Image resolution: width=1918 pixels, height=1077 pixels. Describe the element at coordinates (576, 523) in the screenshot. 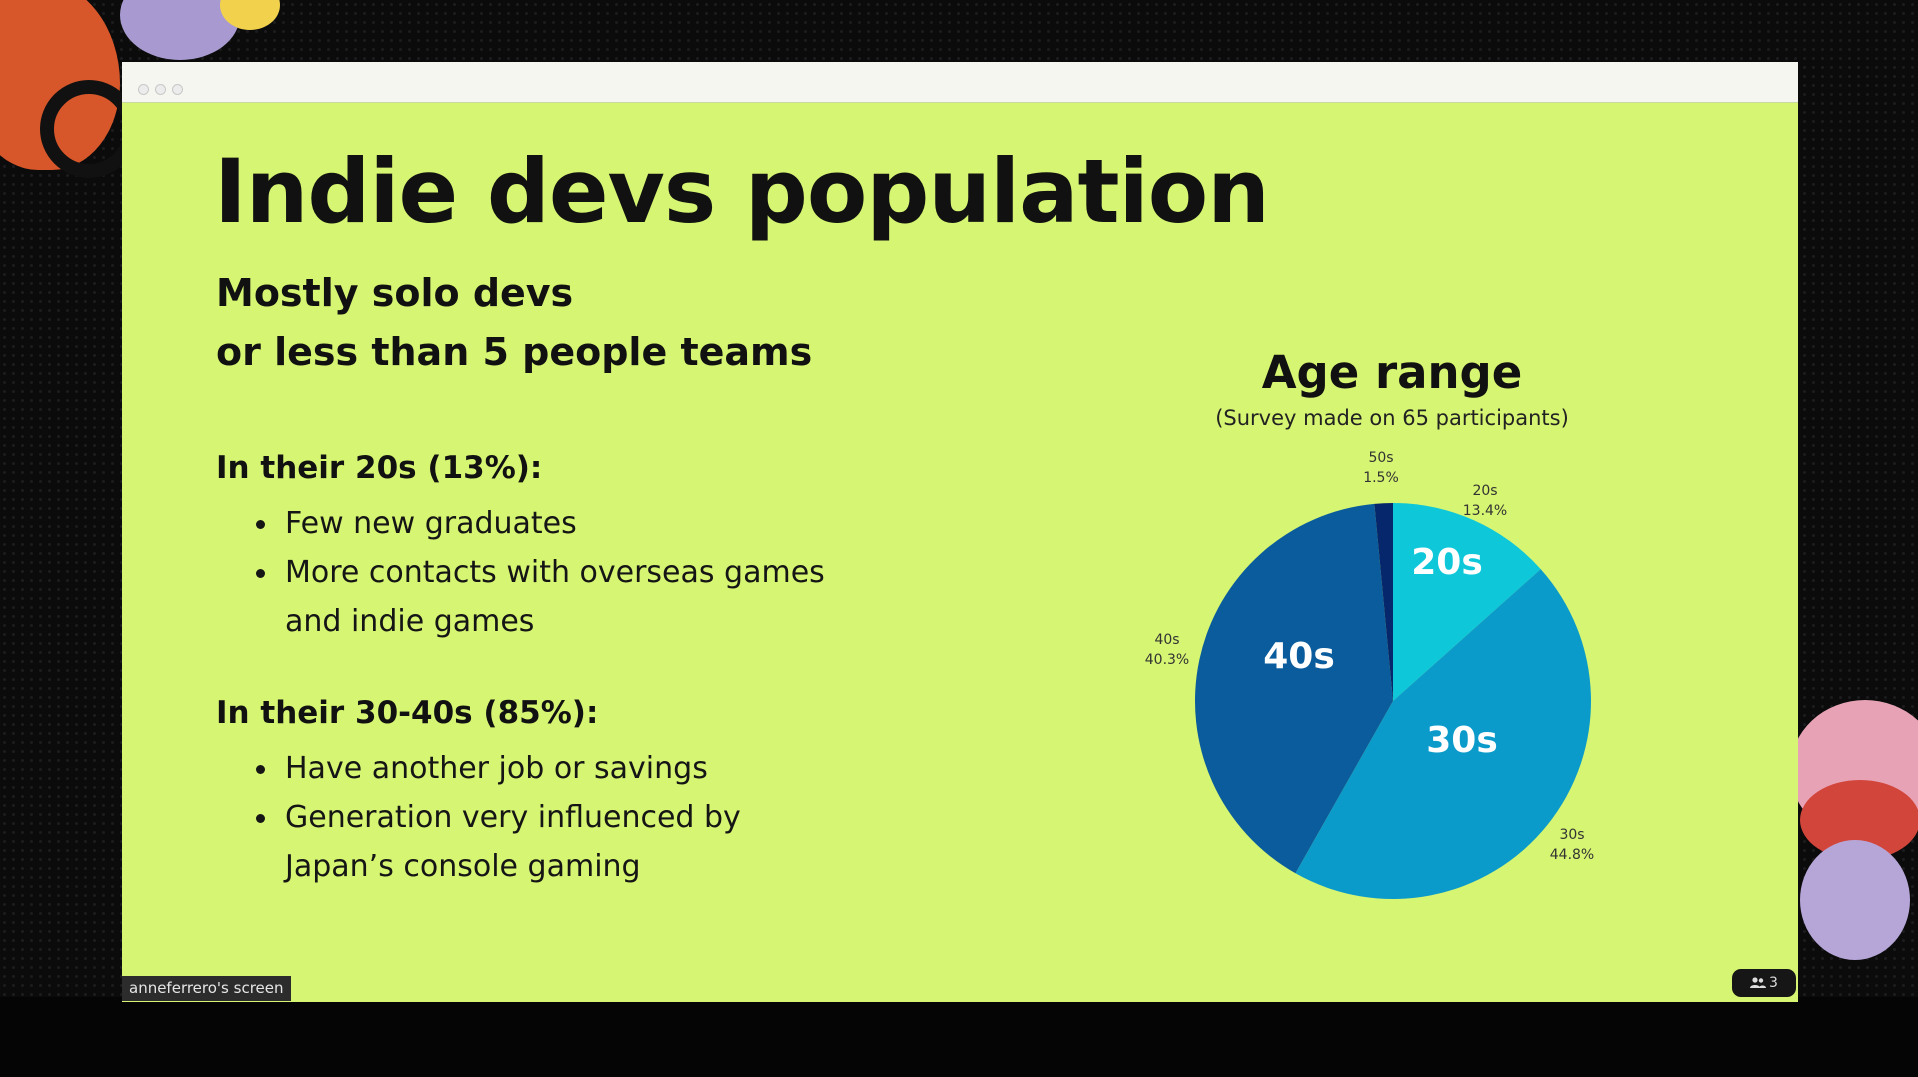

I see `bullet-item: Few new graduates` at that location.